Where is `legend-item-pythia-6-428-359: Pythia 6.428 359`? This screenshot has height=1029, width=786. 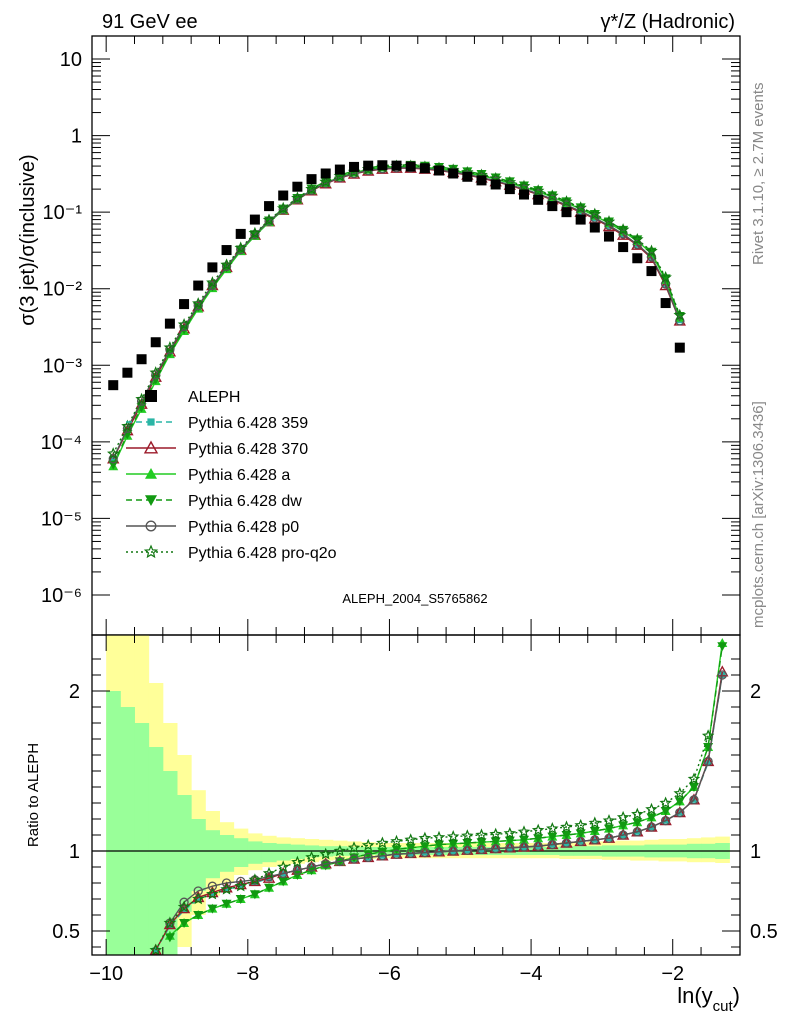 legend-item-pythia-6-428-359: Pythia 6.428 359 is located at coordinates (217, 423).